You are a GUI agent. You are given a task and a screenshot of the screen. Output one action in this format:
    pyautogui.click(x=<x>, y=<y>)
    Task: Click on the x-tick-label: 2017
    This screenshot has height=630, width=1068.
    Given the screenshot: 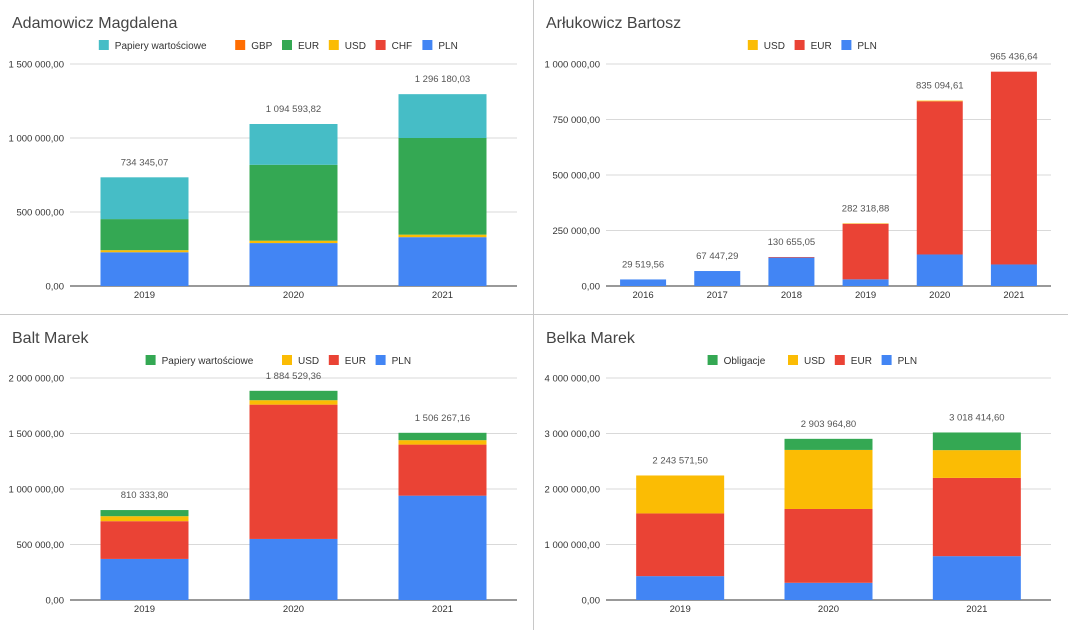 What is the action you would take?
    pyautogui.click(x=717, y=295)
    